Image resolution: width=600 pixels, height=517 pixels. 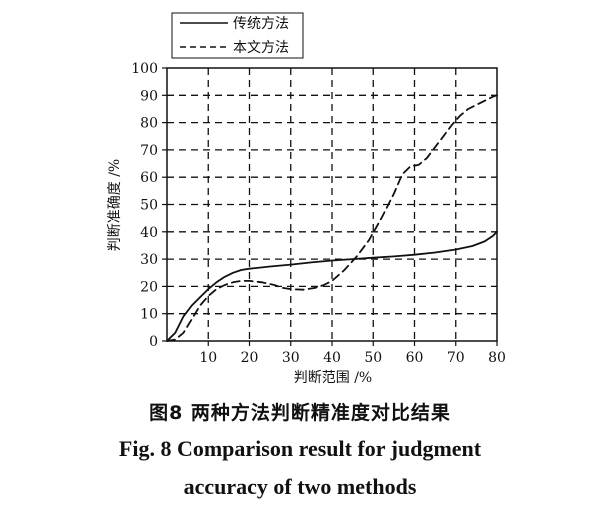 What do you see at coordinates (149, 233) in the screenshot?
I see `y-tick-label: 40` at bounding box center [149, 233].